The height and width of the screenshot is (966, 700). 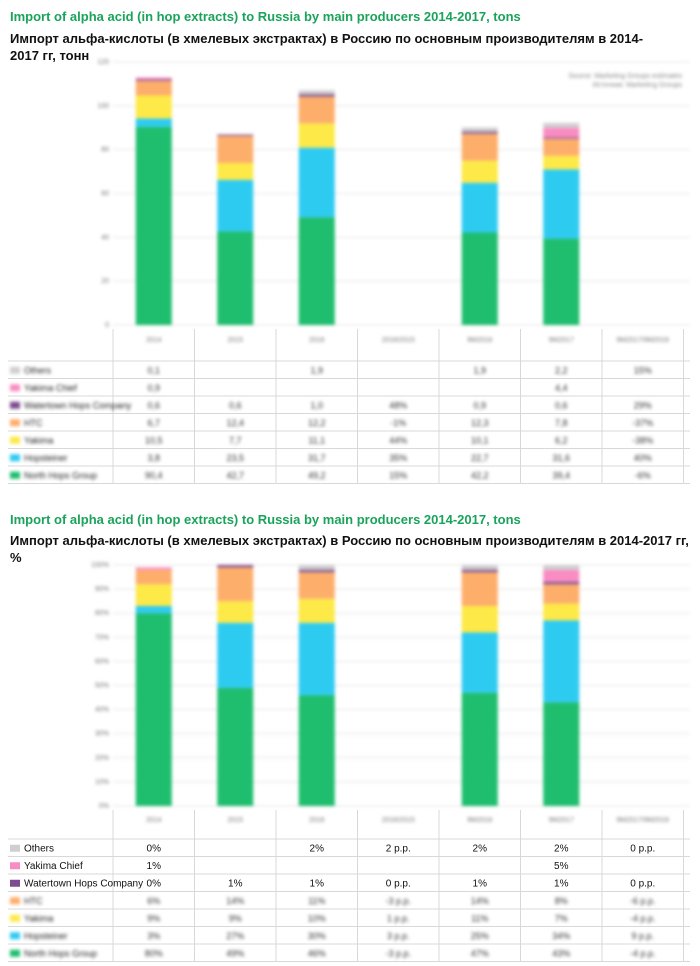 I want to click on table-cell: 49,2, so click(x=317, y=475).